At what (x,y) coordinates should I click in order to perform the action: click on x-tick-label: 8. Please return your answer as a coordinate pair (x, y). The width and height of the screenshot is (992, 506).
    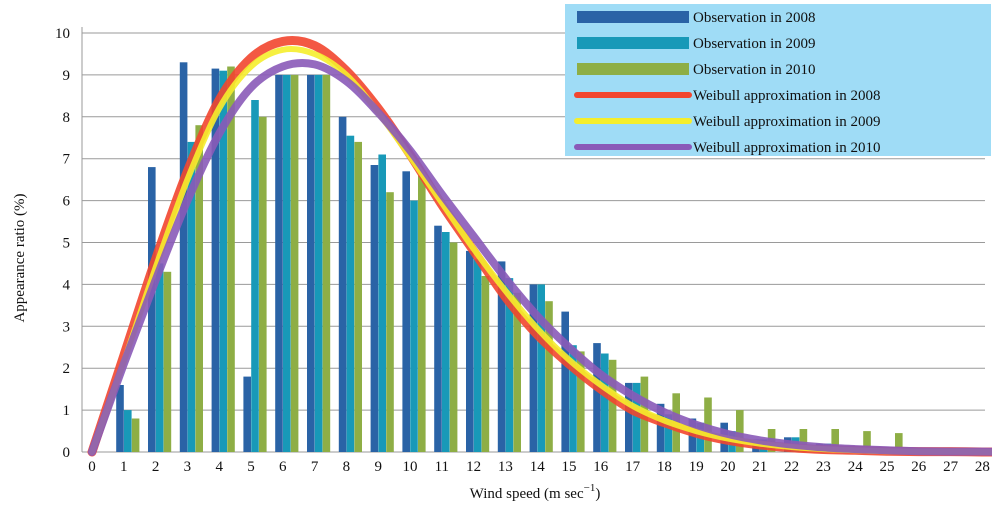
    Looking at the image, I should click on (347, 467).